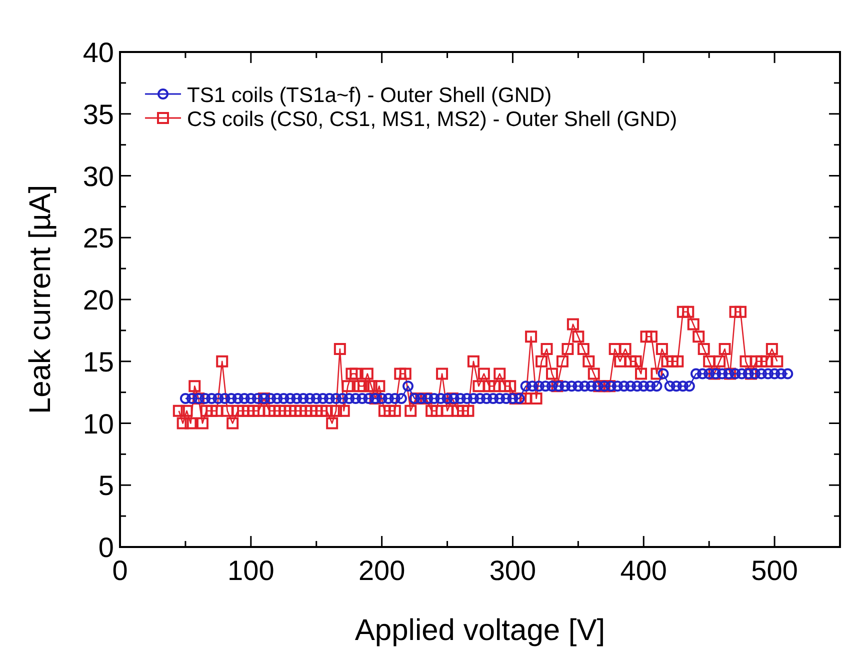  What do you see at coordinates (98, 176) in the screenshot?
I see `y-tick-label: 30` at bounding box center [98, 176].